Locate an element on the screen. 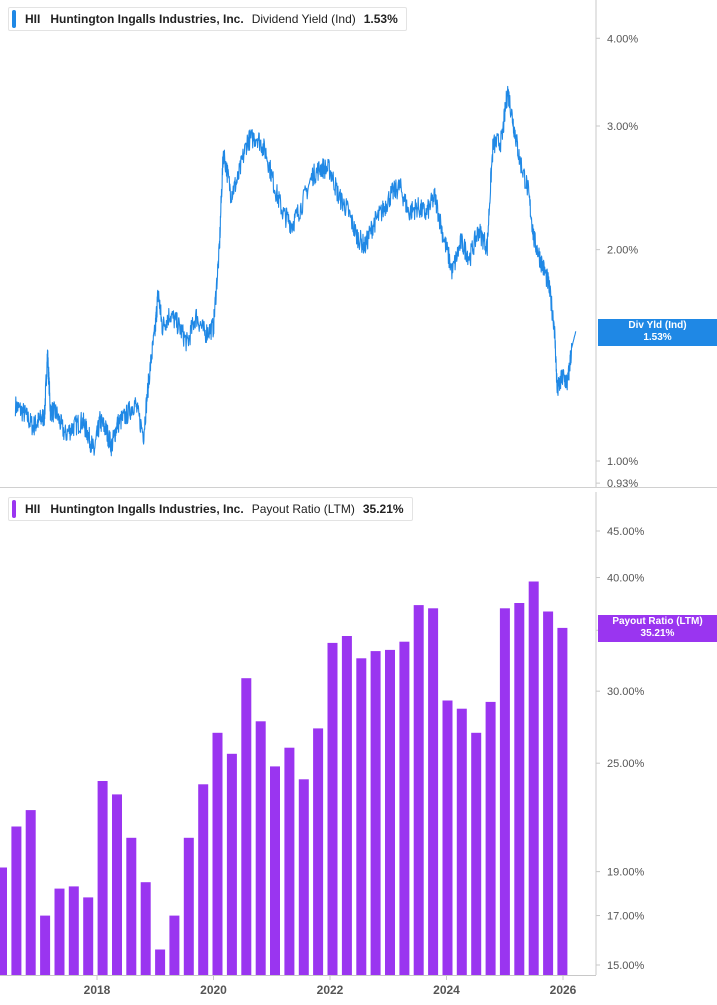 This screenshot has height=1005, width=717. x-tick-label: 2026 is located at coordinates (563, 990).